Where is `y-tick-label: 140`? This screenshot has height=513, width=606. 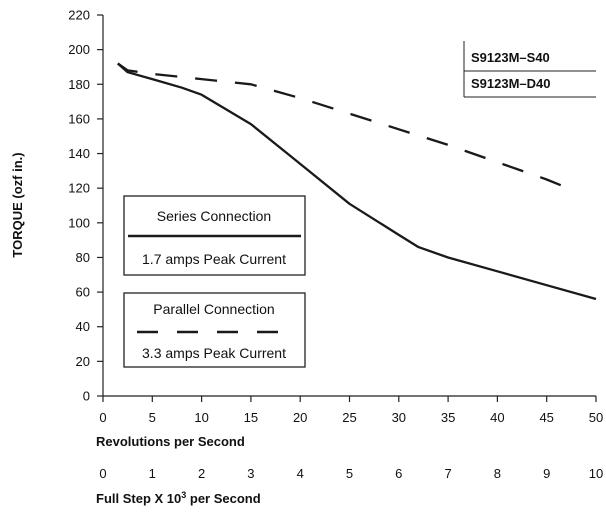
y-tick-label: 140 is located at coordinates (79, 153).